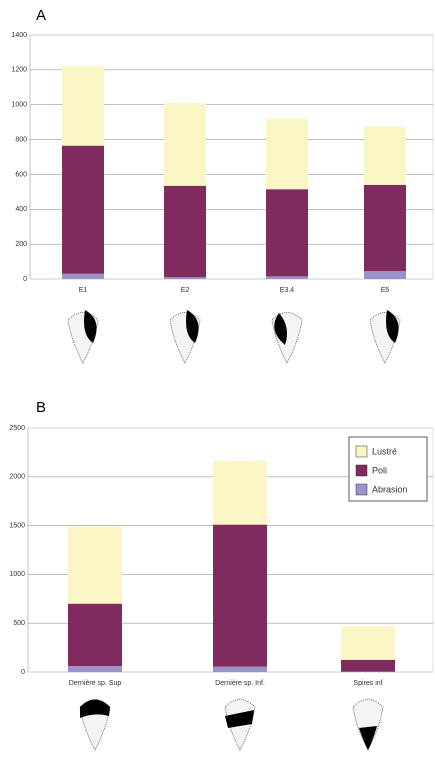 The image size is (435, 758). What do you see at coordinates (17, 477) in the screenshot?
I see `y-tick-label: 2000` at bounding box center [17, 477].